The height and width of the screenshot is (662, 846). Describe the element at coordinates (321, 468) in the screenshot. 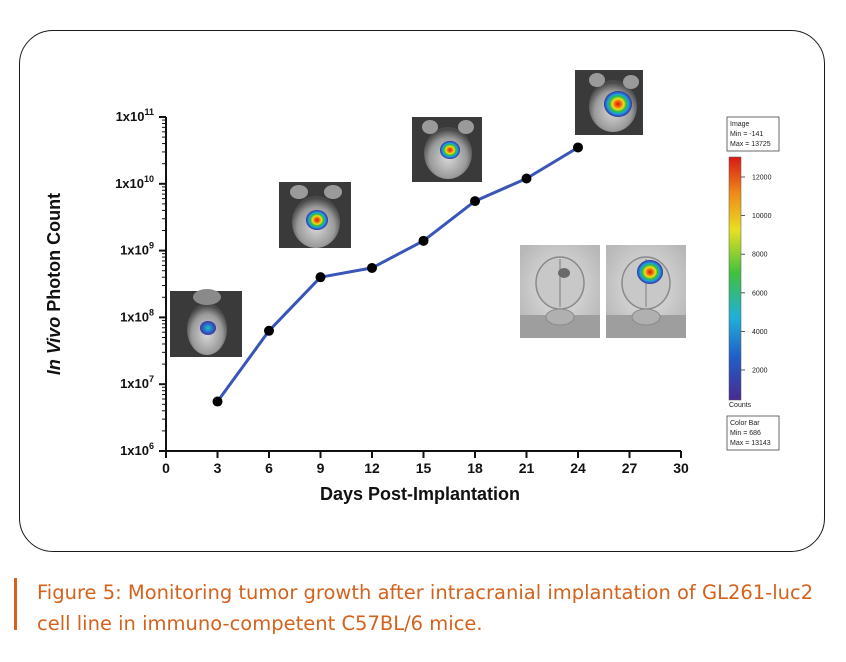

I see `x-tick-label: 9` at that location.